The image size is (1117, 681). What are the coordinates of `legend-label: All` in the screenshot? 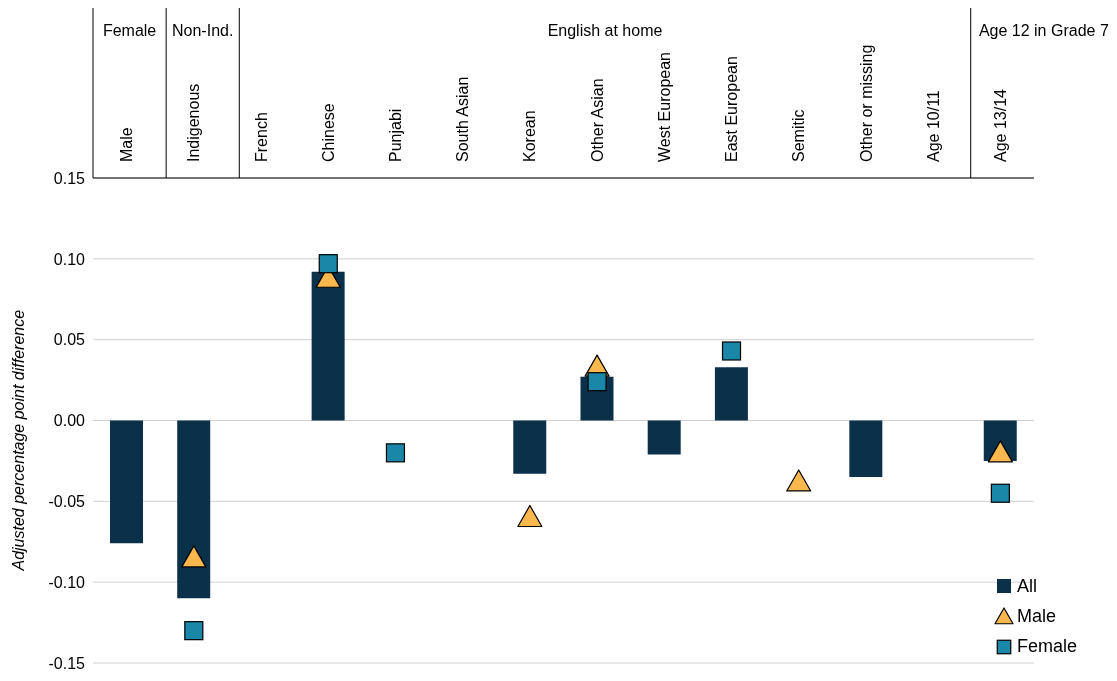 It's located at (1026, 586).